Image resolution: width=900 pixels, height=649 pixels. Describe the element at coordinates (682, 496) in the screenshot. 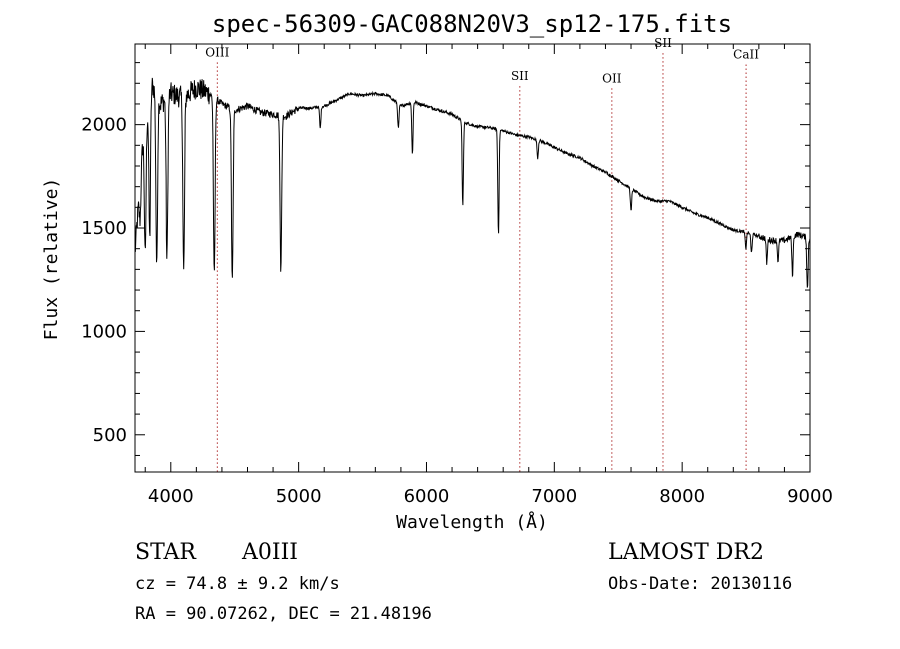

I see `x-tick-label: 8000` at that location.